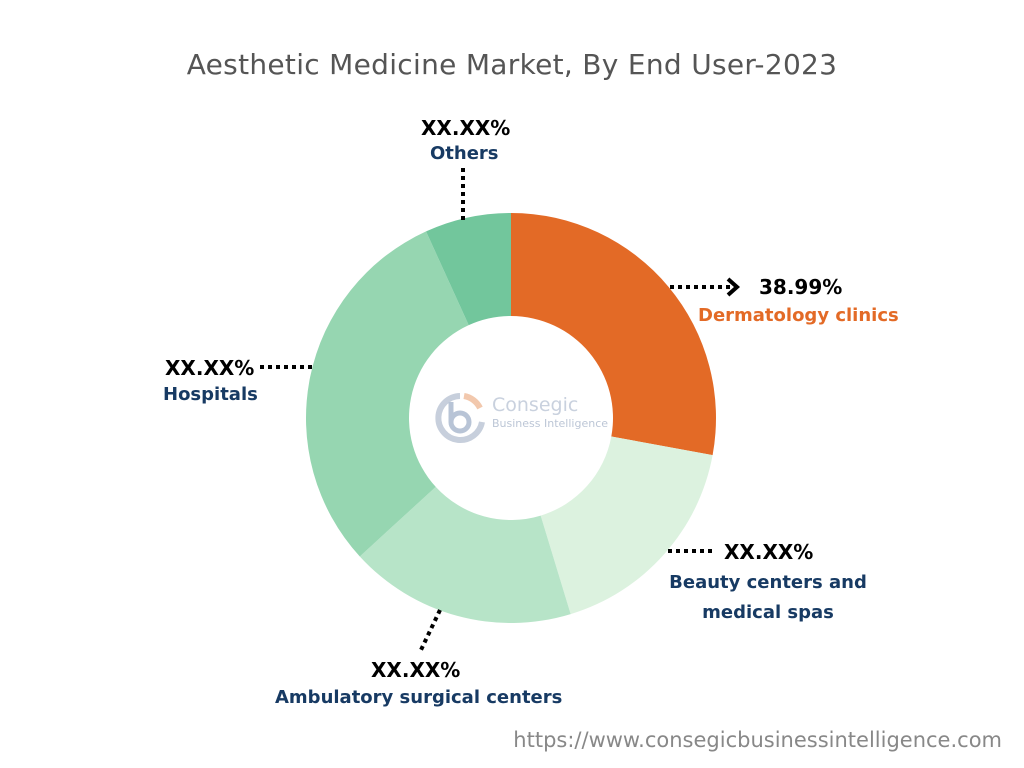 This screenshot has width=1024, height=768. Describe the element at coordinates (468, 269) in the screenshot. I see `slice-others` at that location.